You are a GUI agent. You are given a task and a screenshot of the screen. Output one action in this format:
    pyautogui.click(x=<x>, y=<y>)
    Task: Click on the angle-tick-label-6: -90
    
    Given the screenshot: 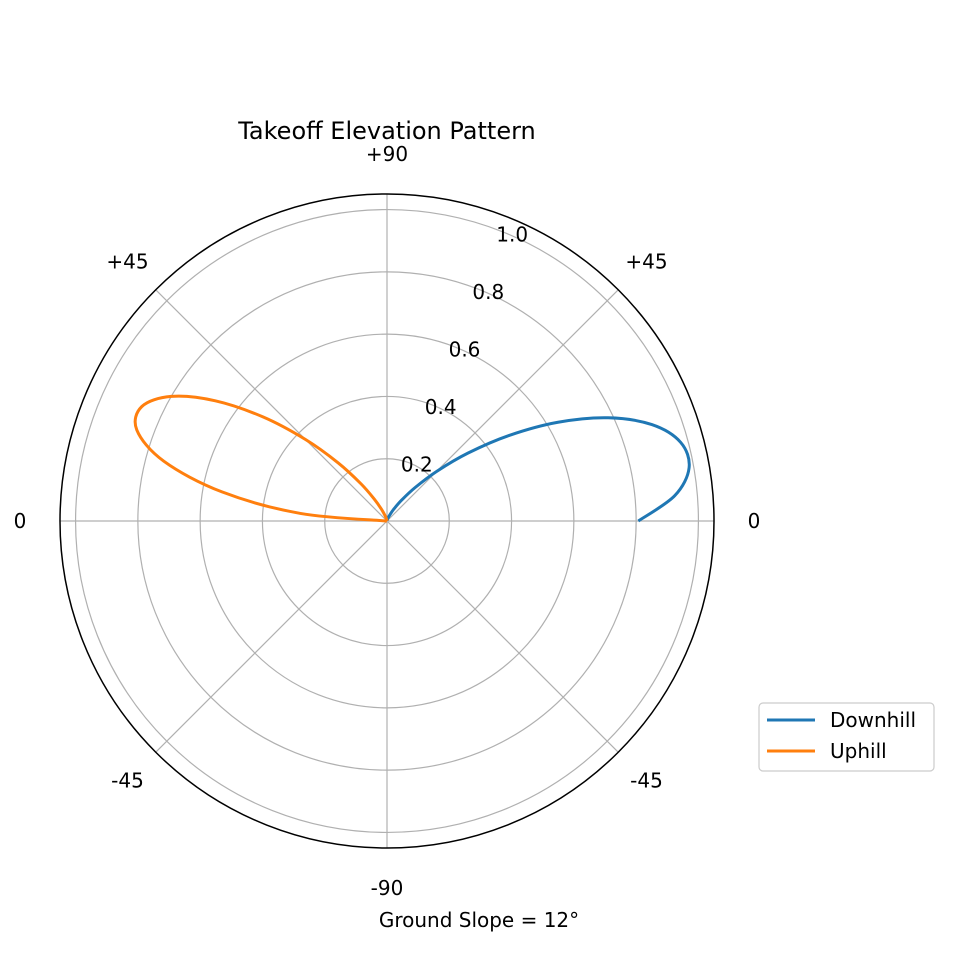 What is the action you would take?
    pyautogui.click(x=387, y=888)
    